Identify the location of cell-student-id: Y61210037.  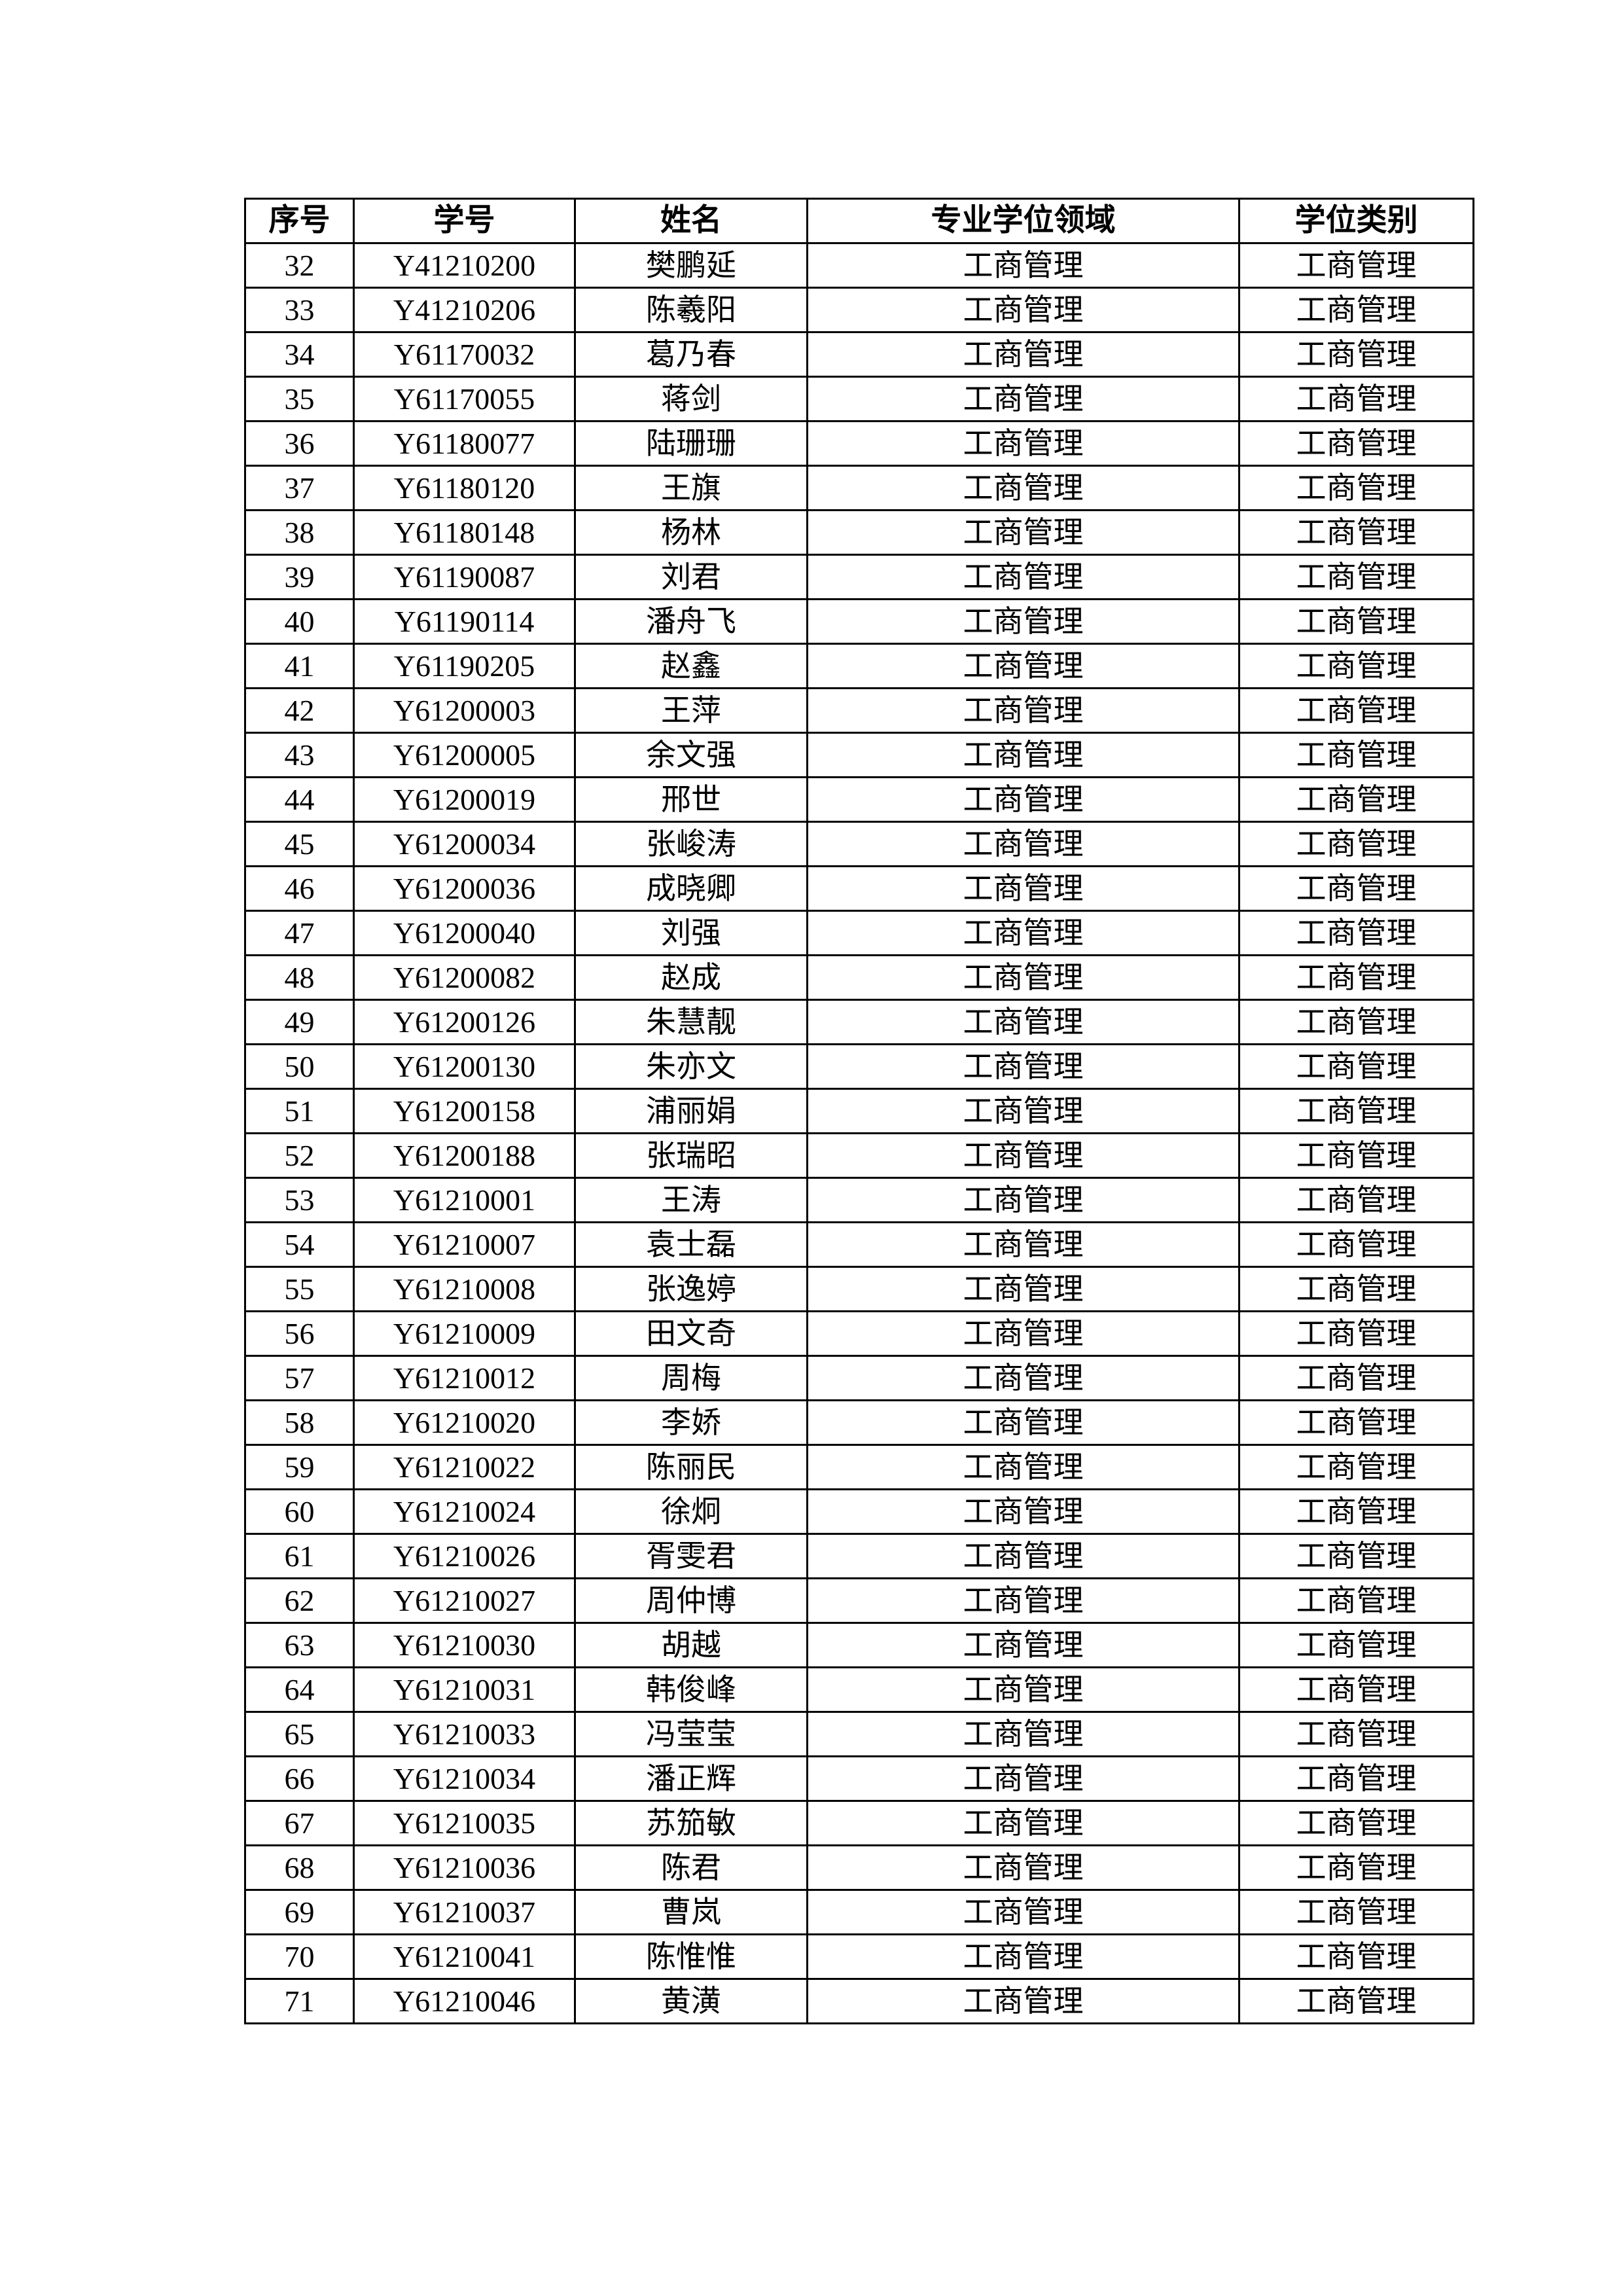
(464, 1912).